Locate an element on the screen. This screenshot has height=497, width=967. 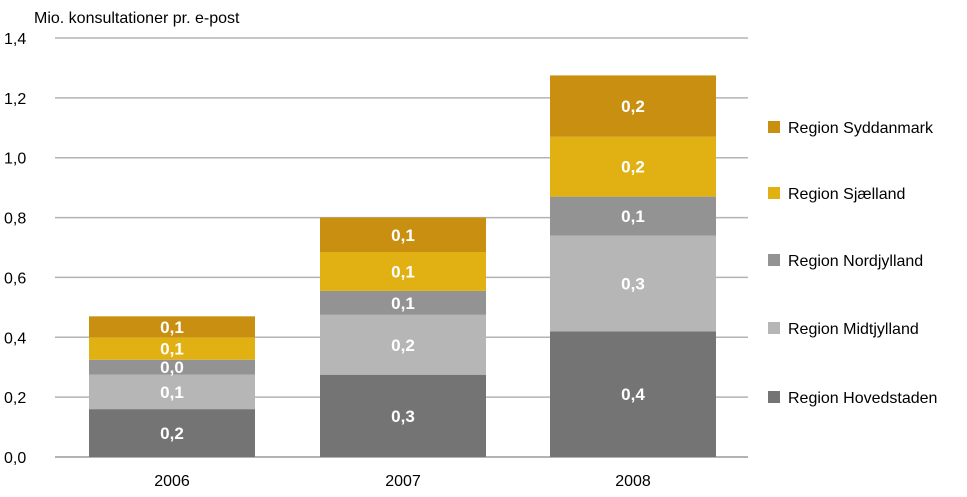
y-tick-label: 0,6 is located at coordinates (15, 278).